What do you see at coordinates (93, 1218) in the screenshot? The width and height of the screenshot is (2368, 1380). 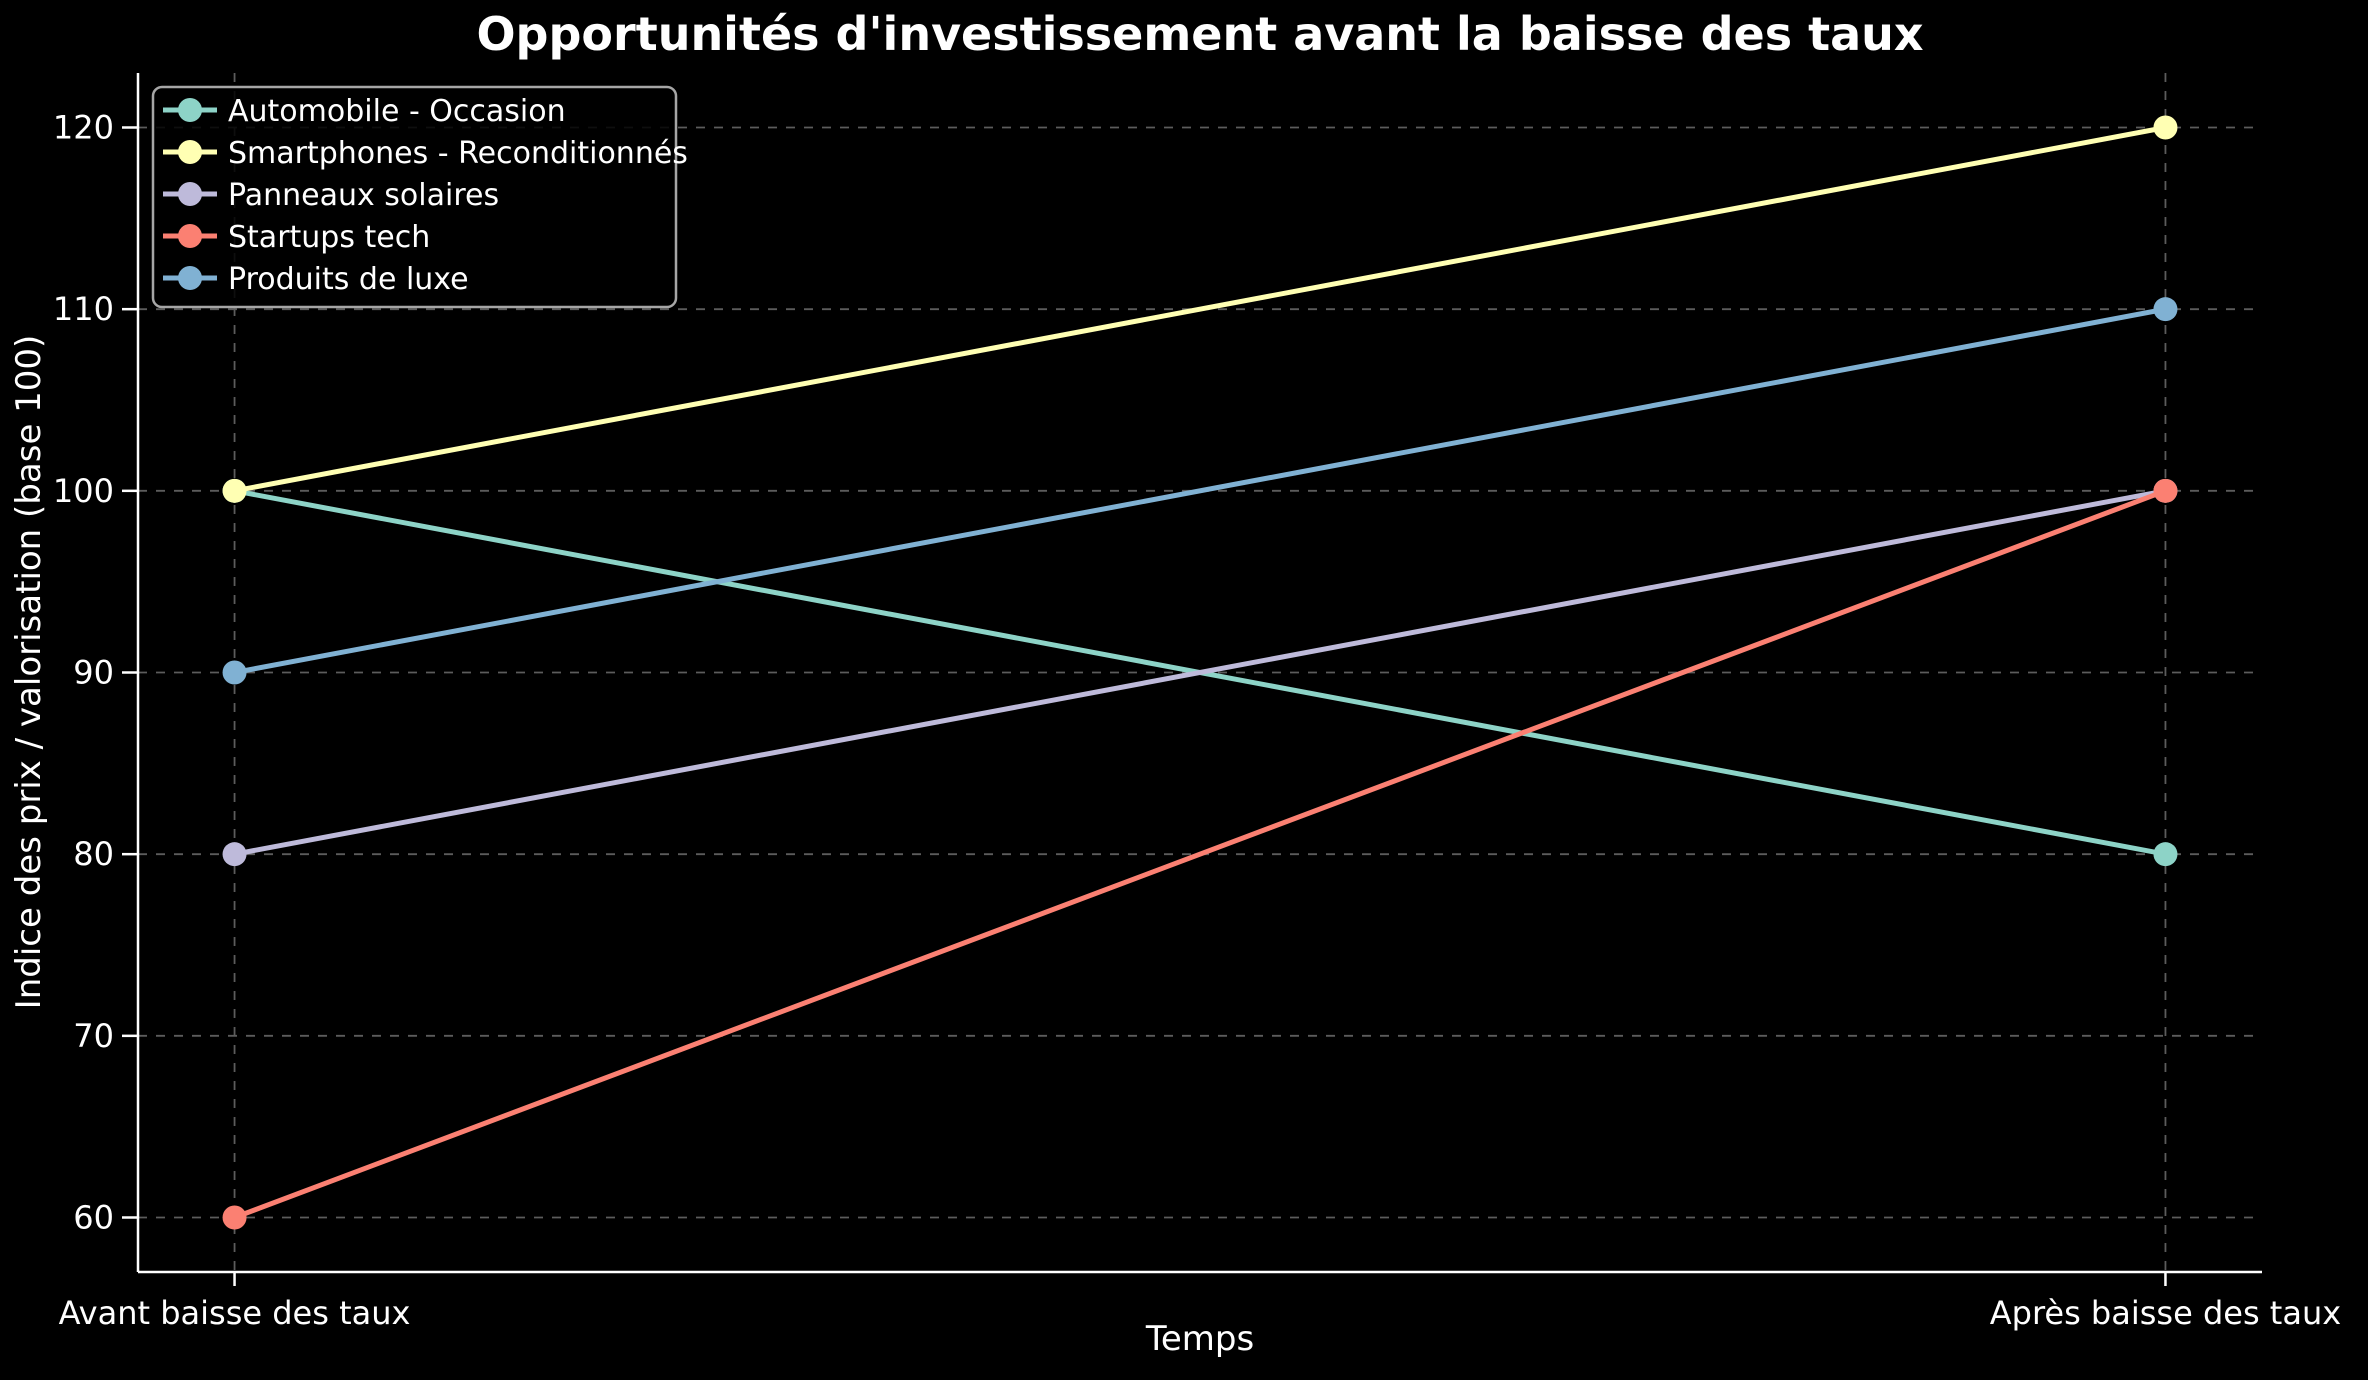 I see `y-tick-label: 60` at bounding box center [93, 1218].